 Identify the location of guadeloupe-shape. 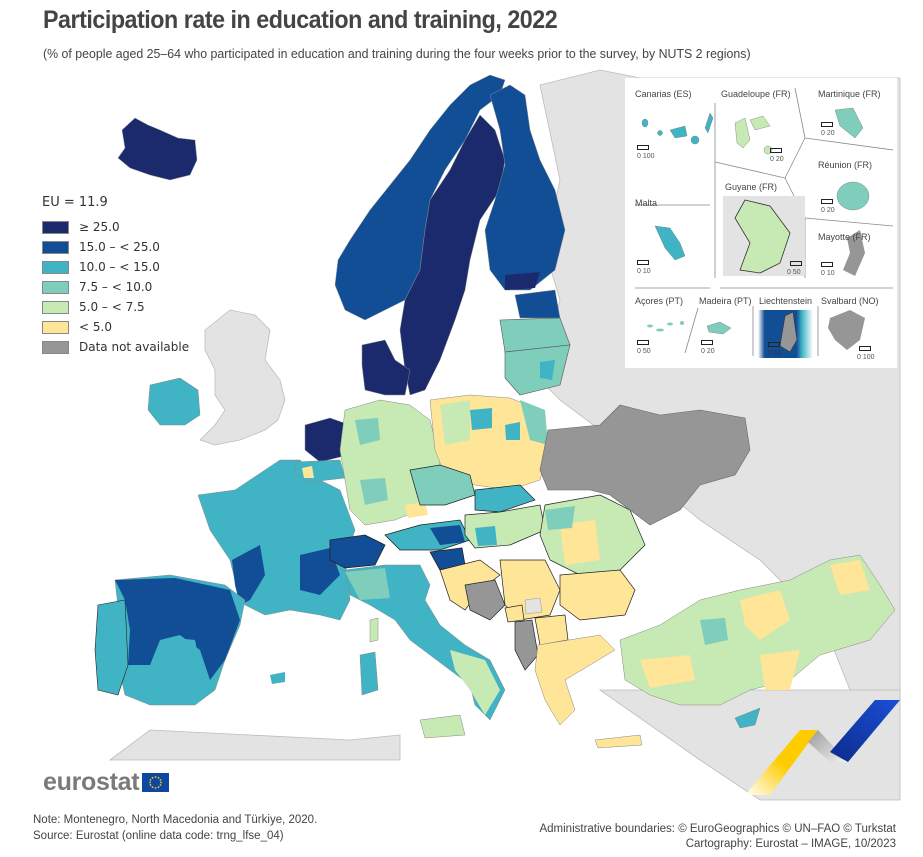
(753, 135).